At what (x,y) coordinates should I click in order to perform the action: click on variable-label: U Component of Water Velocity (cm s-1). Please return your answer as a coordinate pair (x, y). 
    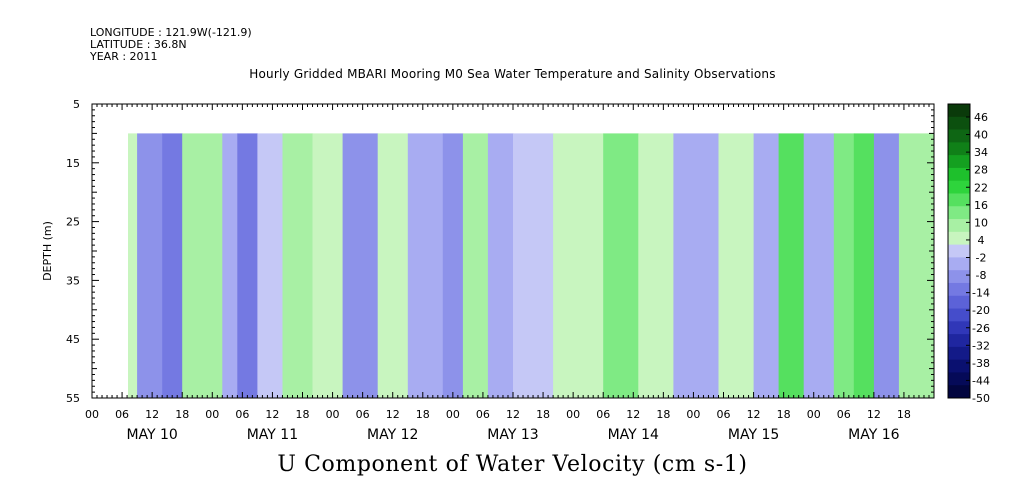
    Looking at the image, I should click on (512, 464).